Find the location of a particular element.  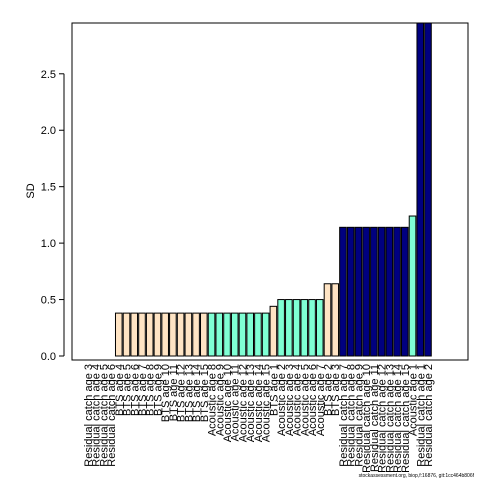

x-tick-label: Acoustic age 2 is located at coordinates (282, 400).